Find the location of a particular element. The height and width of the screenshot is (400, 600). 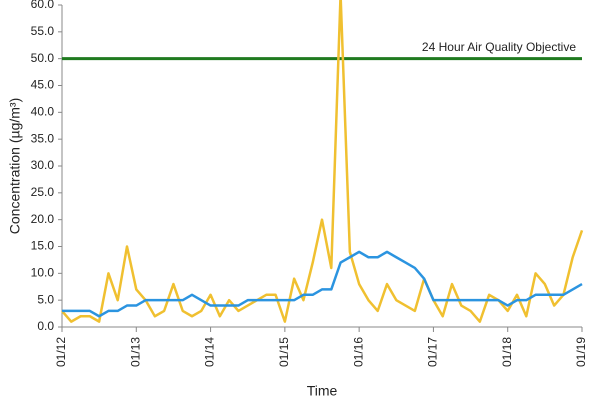

reference-label: 24 Hour Air Quality Objective is located at coordinates (499, 47).